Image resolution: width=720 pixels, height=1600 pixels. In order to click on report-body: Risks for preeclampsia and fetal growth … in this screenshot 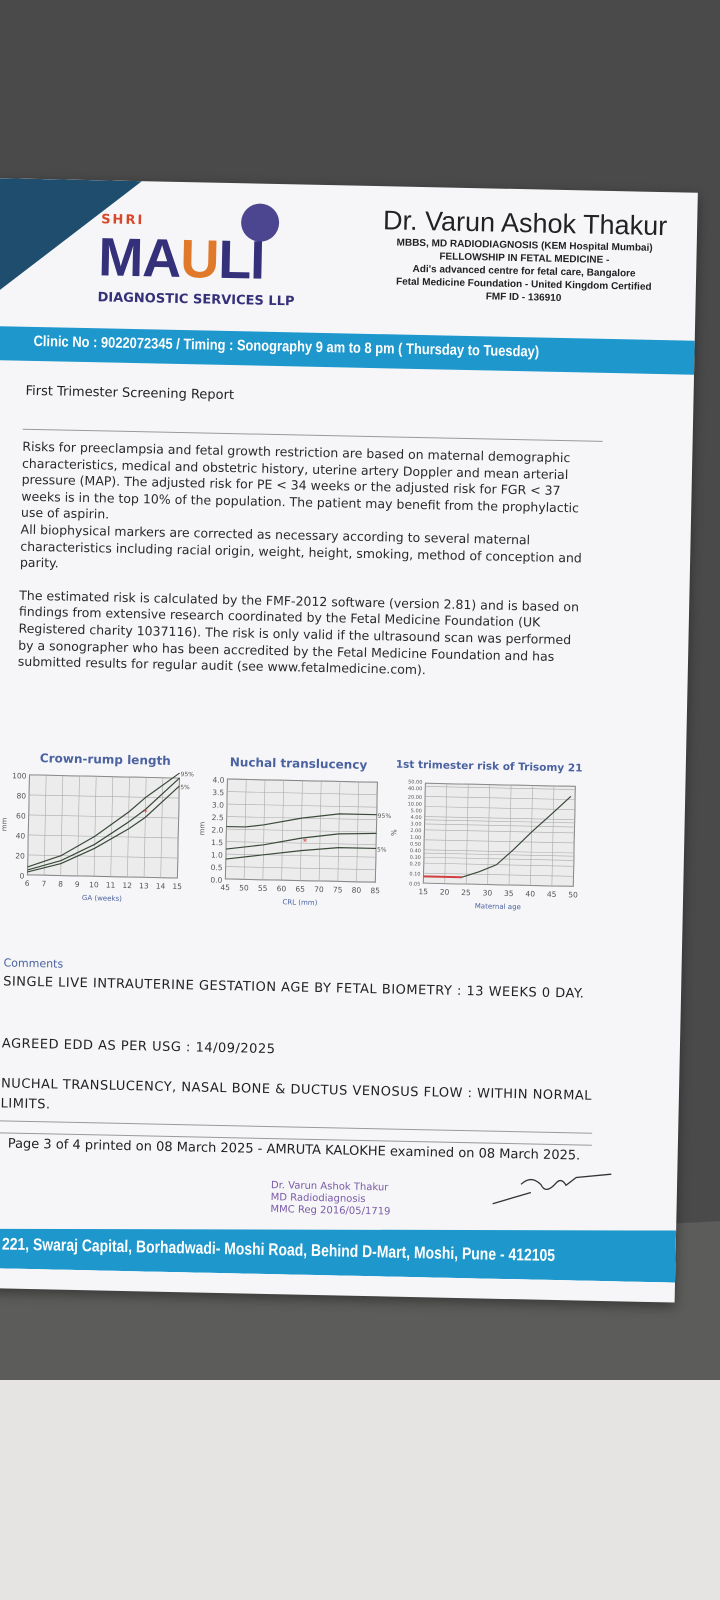, I will do `click(304, 569)`.